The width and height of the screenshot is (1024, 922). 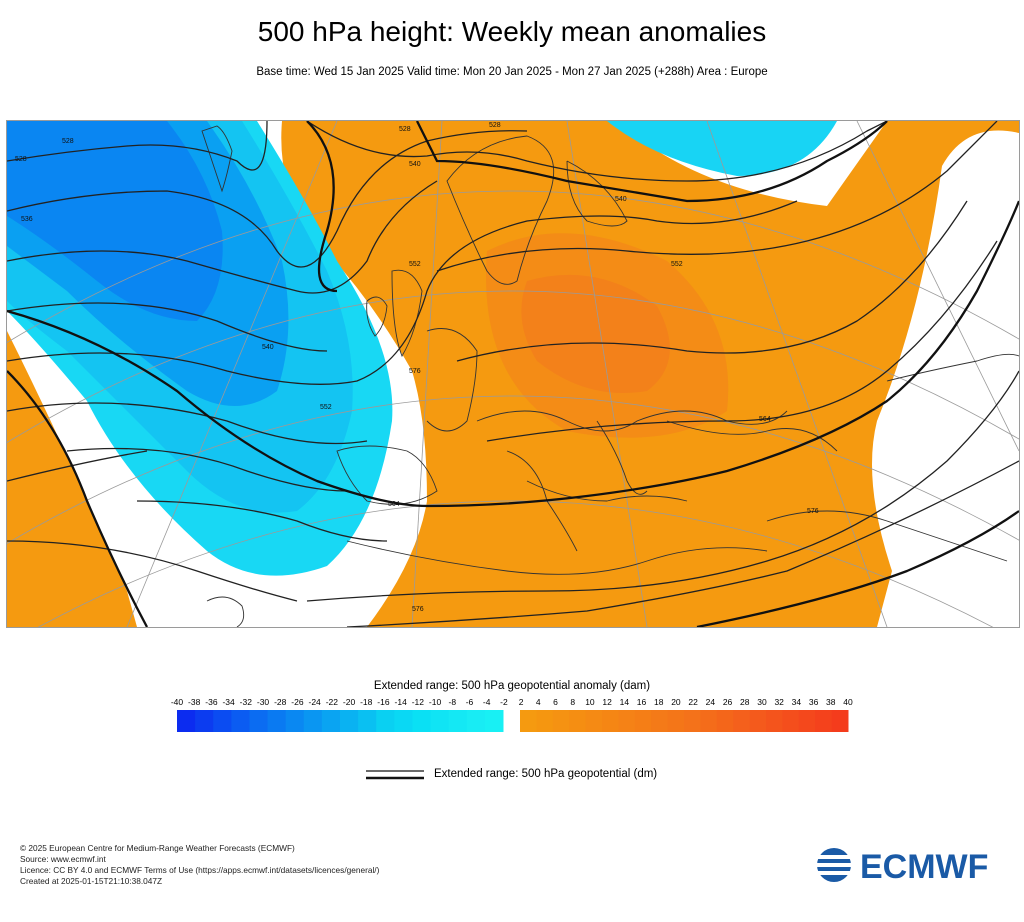 What do you see at coordinates (452, 702) in the screenshot?
I see `colorbar-tick-label: -8` at bounding box center [452, 702].